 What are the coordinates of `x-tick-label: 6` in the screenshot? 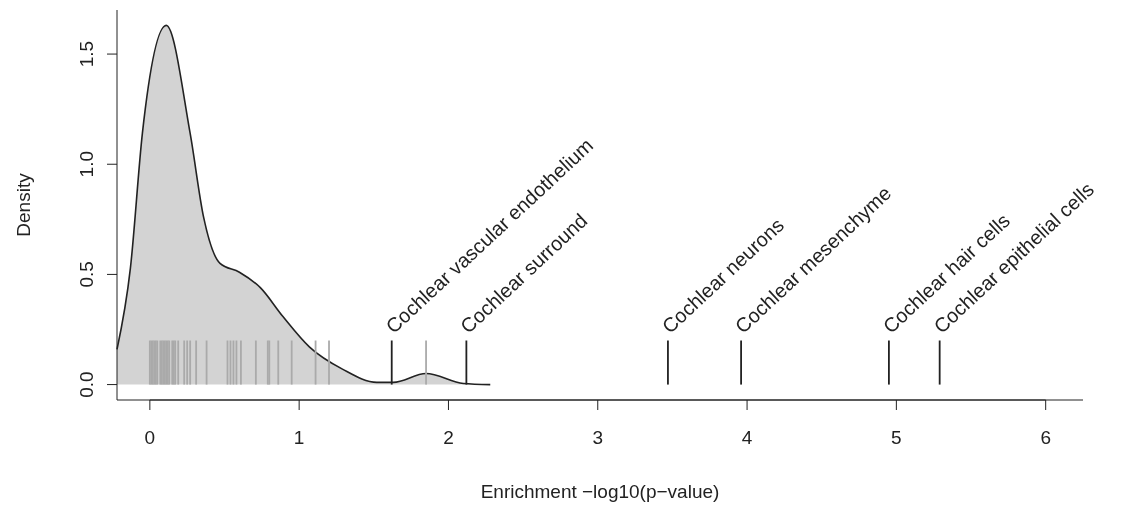 It's located at (1045, 437).